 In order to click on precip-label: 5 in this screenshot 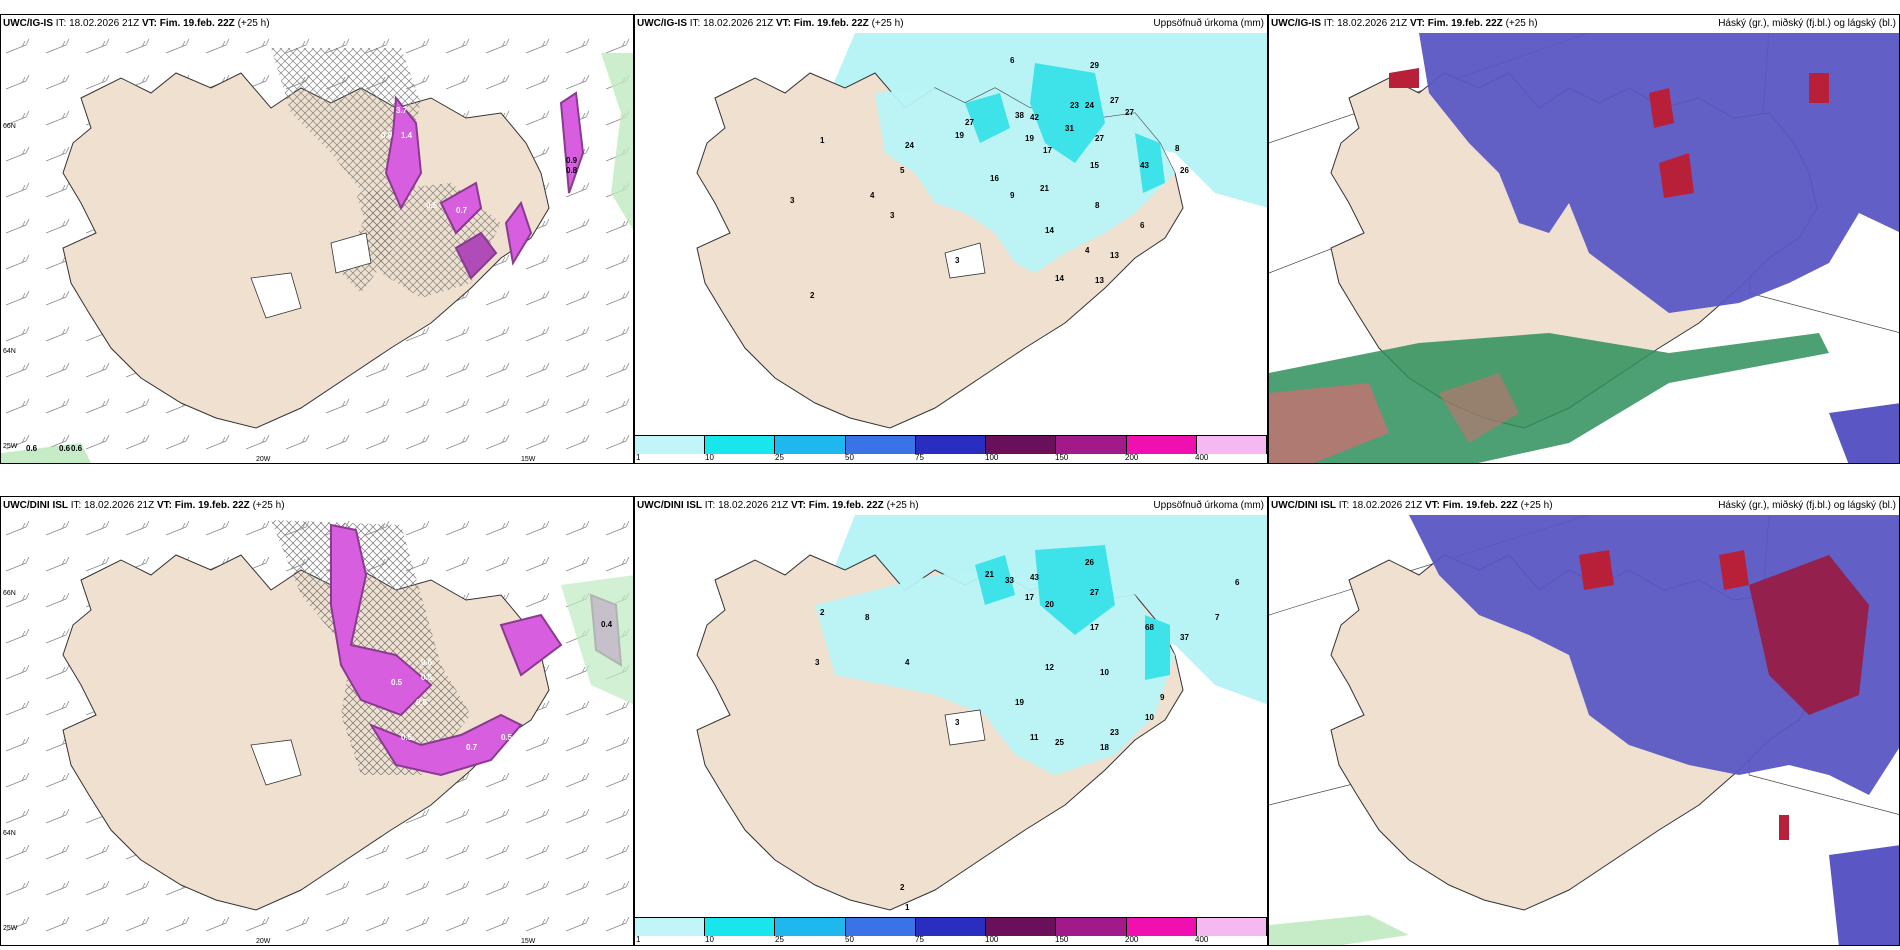, I will do `click(902, 170)`.